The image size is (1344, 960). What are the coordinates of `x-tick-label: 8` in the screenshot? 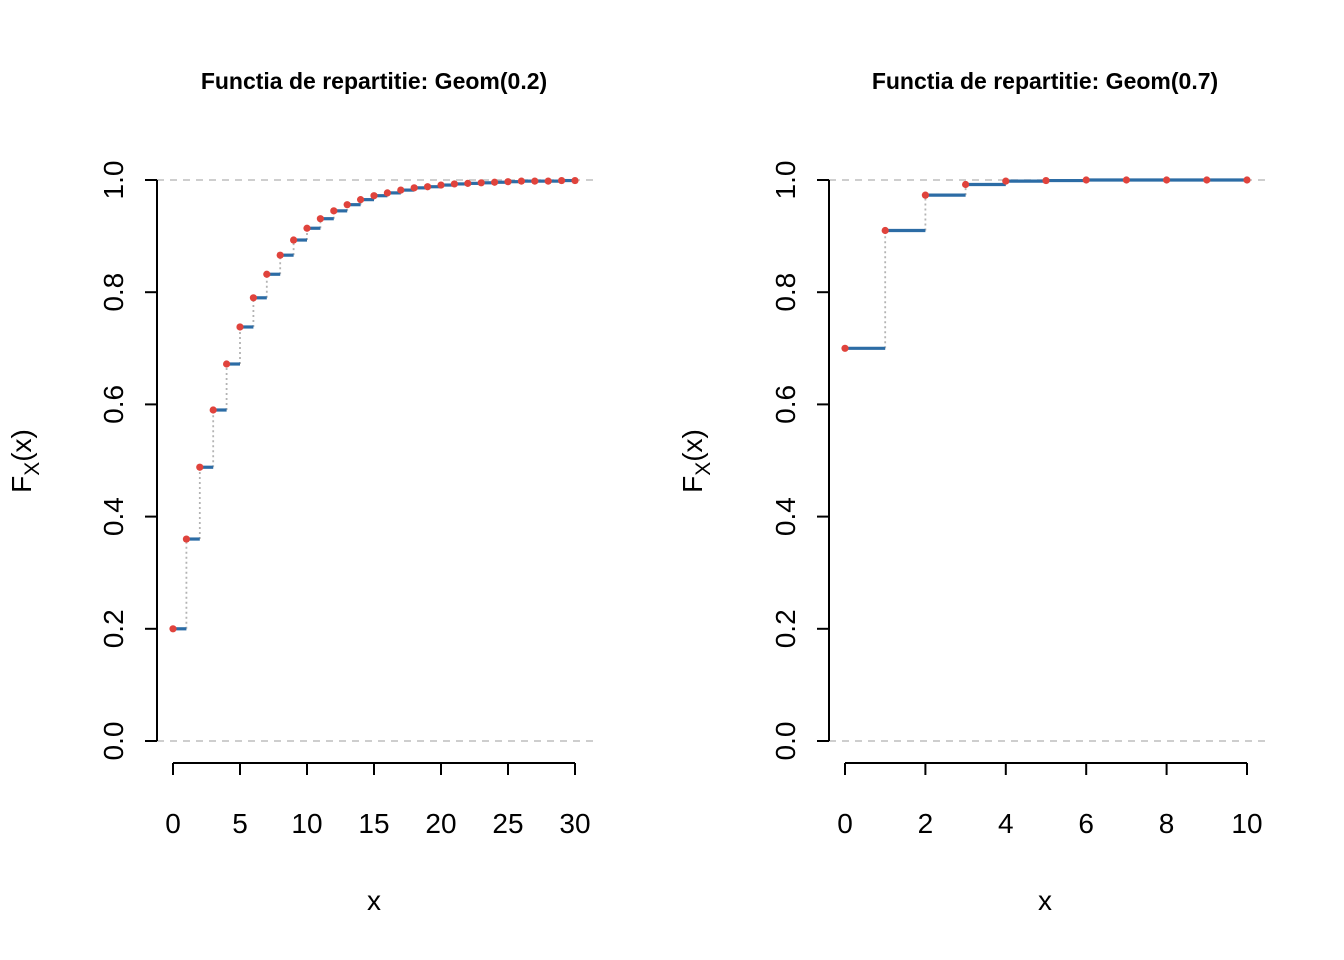 It's located at (1167, 823).